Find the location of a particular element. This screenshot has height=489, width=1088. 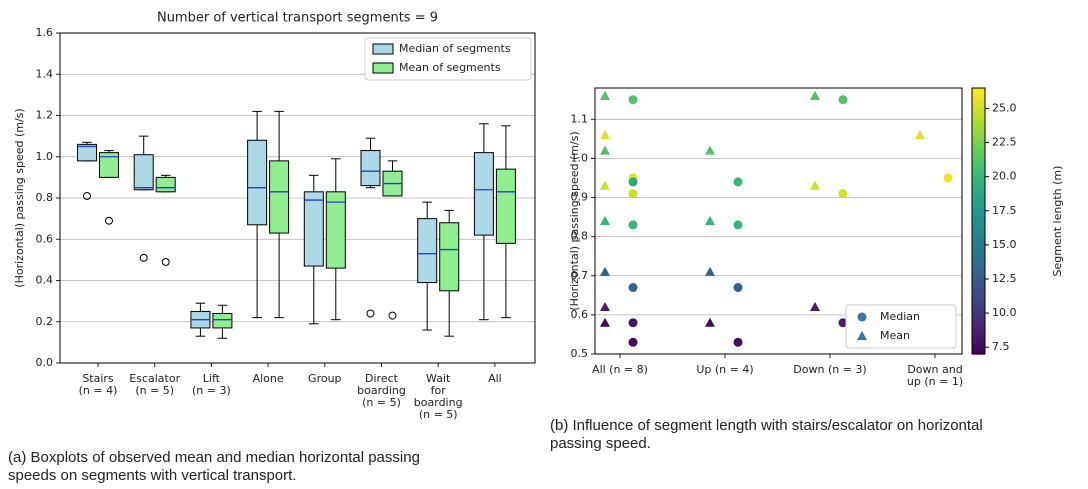

legend-marker is located at coordinates (862, 317).